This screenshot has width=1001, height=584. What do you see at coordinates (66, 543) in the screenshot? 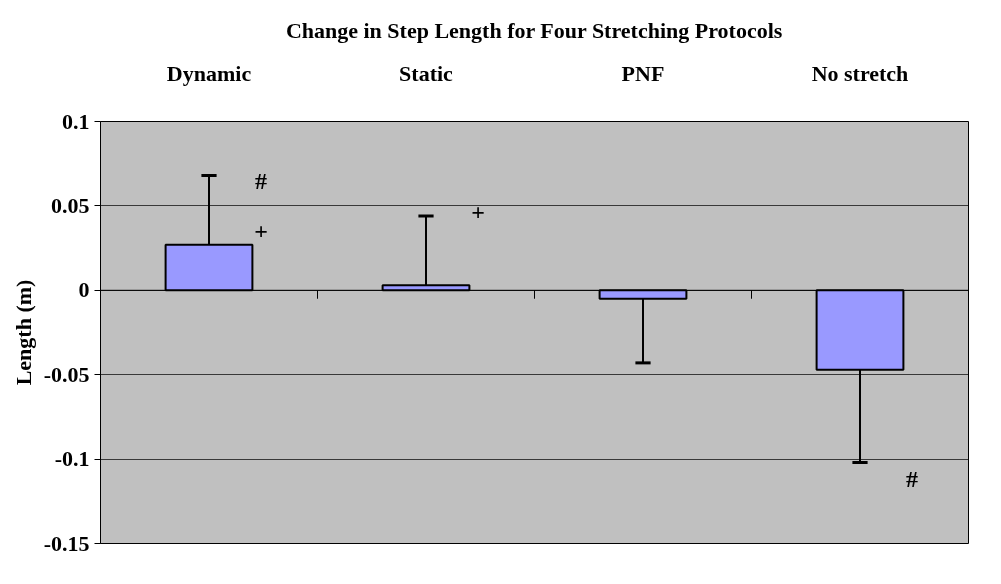
I see `y-tick-label: -0.15` at bounding box center [66, 543].